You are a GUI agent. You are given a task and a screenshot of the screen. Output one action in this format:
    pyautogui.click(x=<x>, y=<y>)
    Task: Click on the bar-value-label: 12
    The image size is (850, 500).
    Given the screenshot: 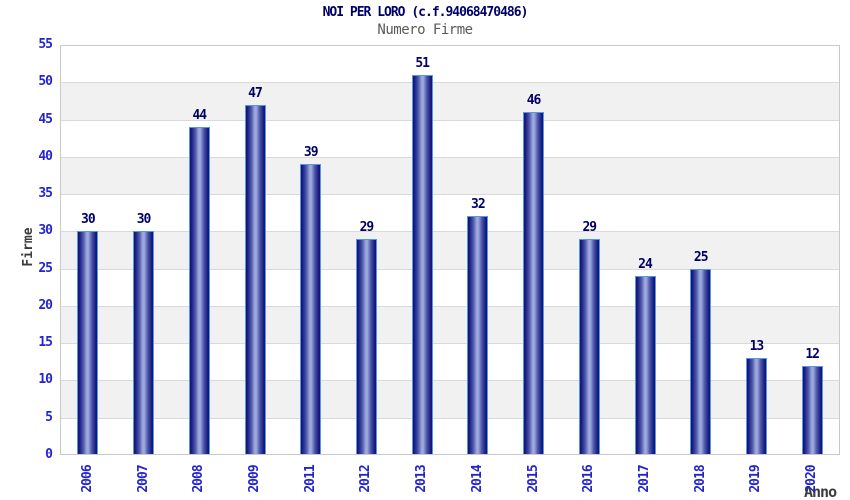 What is the action you would take?
    pyautogui.click(x=812, y=354)
    